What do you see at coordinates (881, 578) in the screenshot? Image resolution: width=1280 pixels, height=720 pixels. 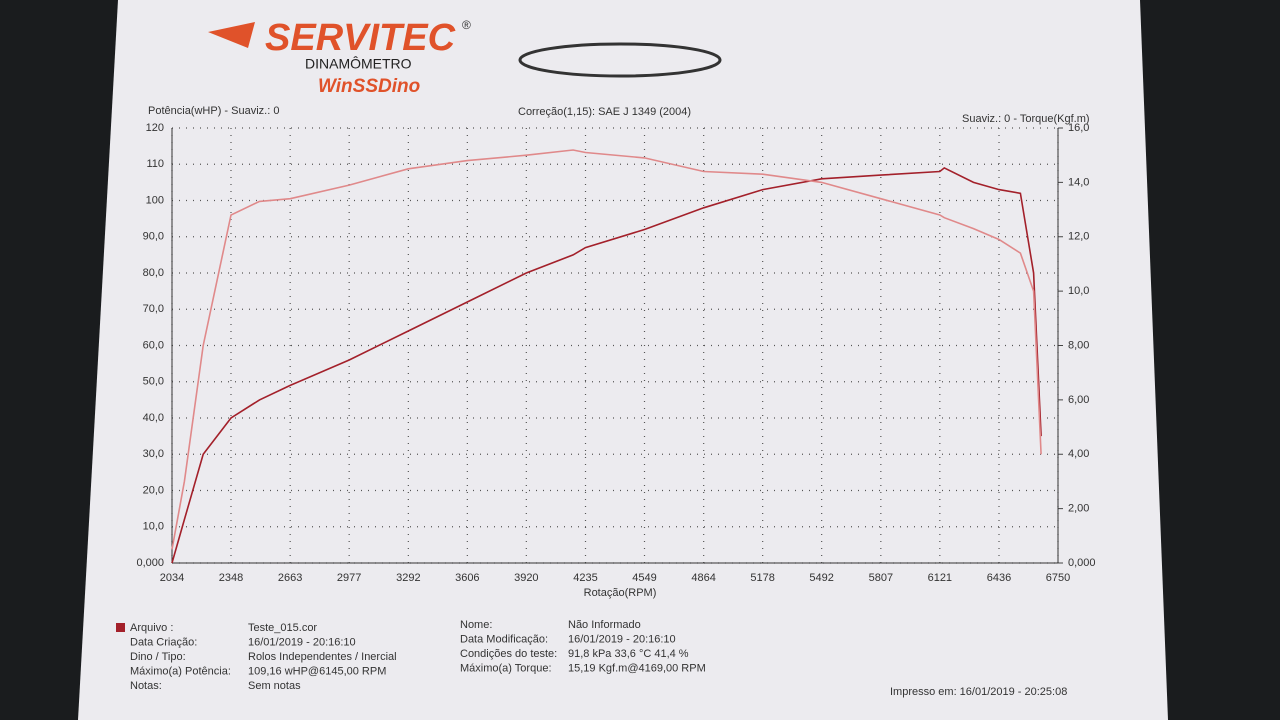 I see `x-tick-label: 5807` at bounding box center [881, 578].